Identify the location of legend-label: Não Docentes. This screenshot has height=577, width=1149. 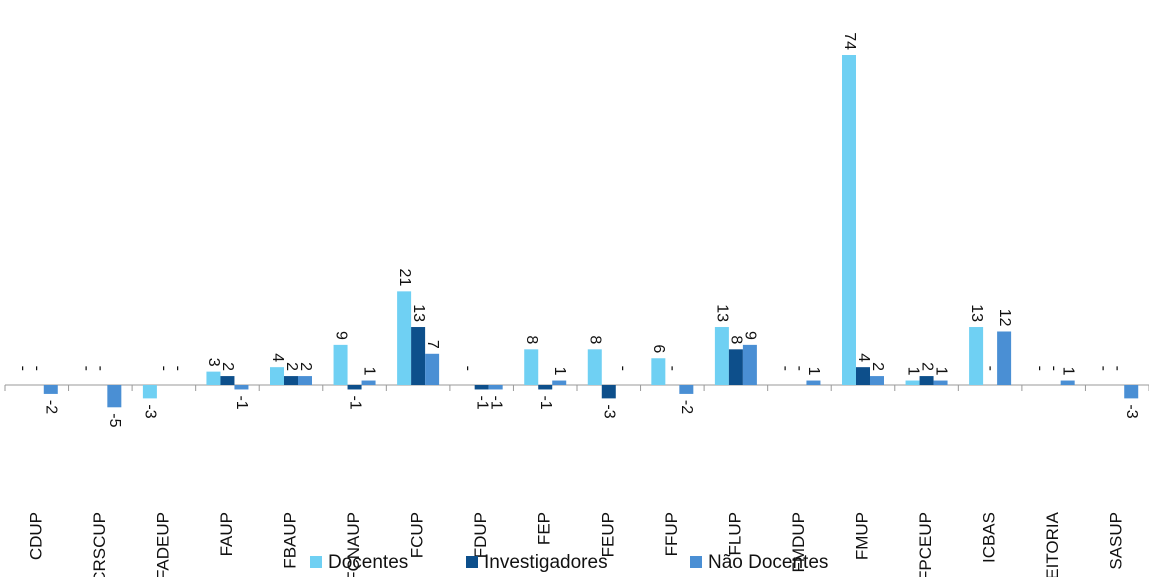
(768, 562).